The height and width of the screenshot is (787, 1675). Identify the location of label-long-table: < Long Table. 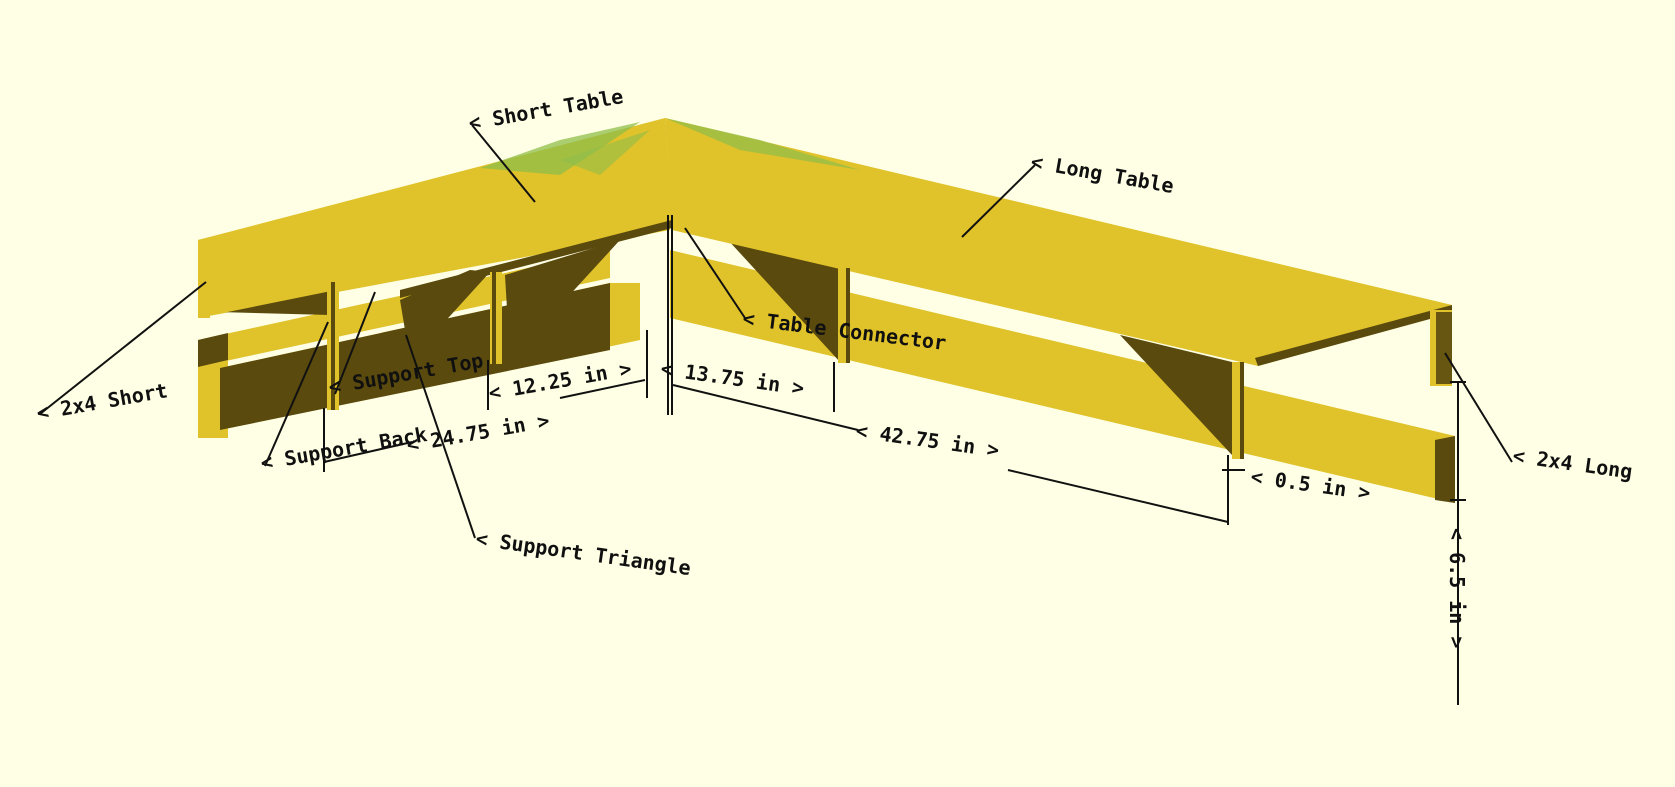
(1102, 173).